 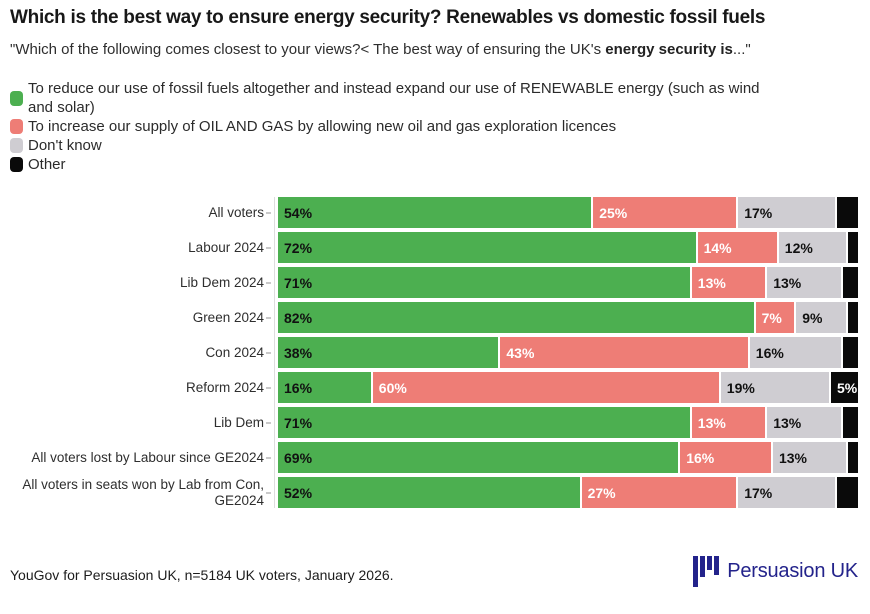 What do you see at coordinates (298, 422) in the screenshot?
I see `bar-value-label: 71%` at bounding box center [298, 422].